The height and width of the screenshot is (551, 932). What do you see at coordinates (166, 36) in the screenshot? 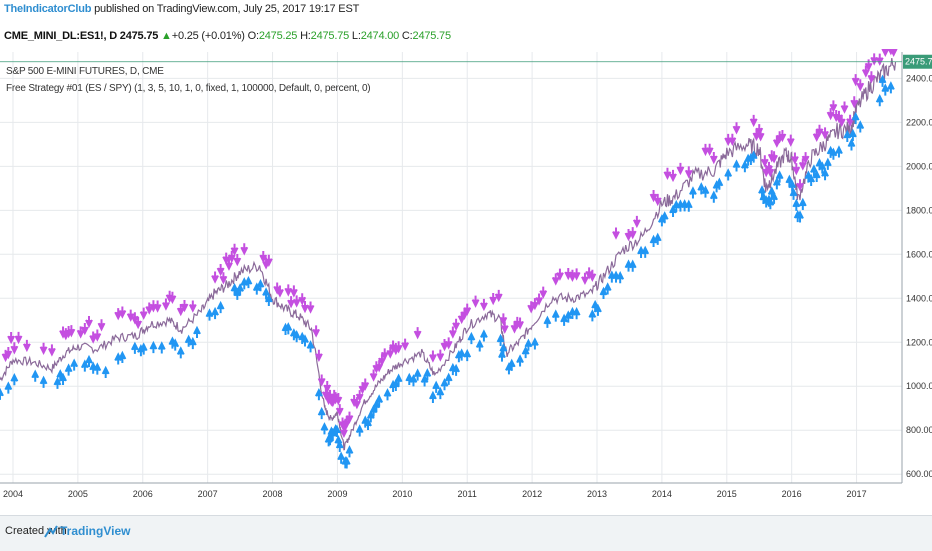
I see `change-up-icon: ▲` at bounding box center [166, 36].